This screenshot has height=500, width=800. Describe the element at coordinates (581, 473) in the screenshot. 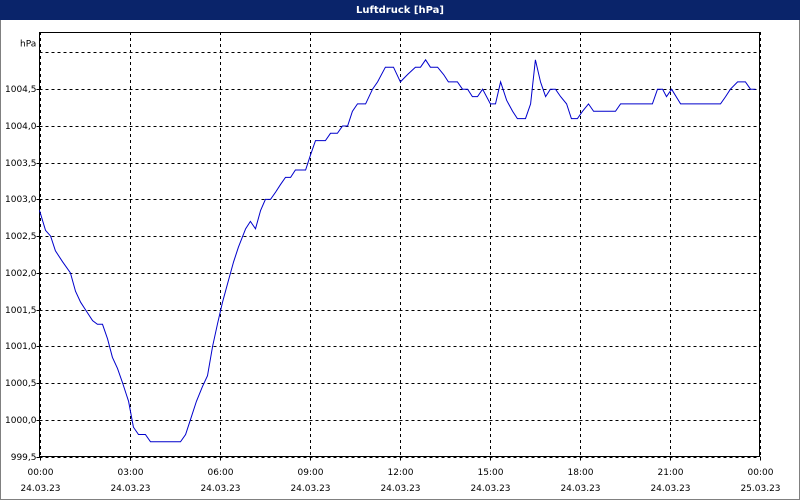

I see `x-tick-label: 18:00` at that location.